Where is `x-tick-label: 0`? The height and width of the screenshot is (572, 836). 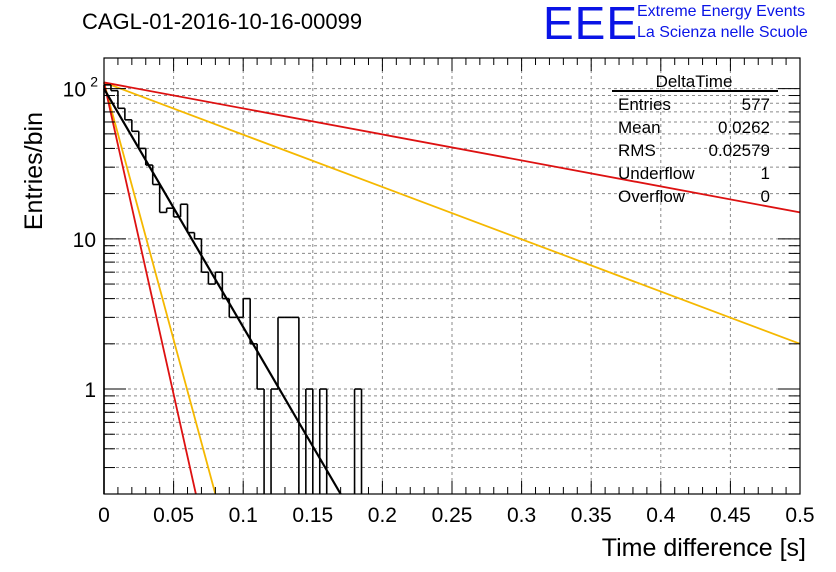
x-tick-label: 0 is located at coordinates (104, 515).